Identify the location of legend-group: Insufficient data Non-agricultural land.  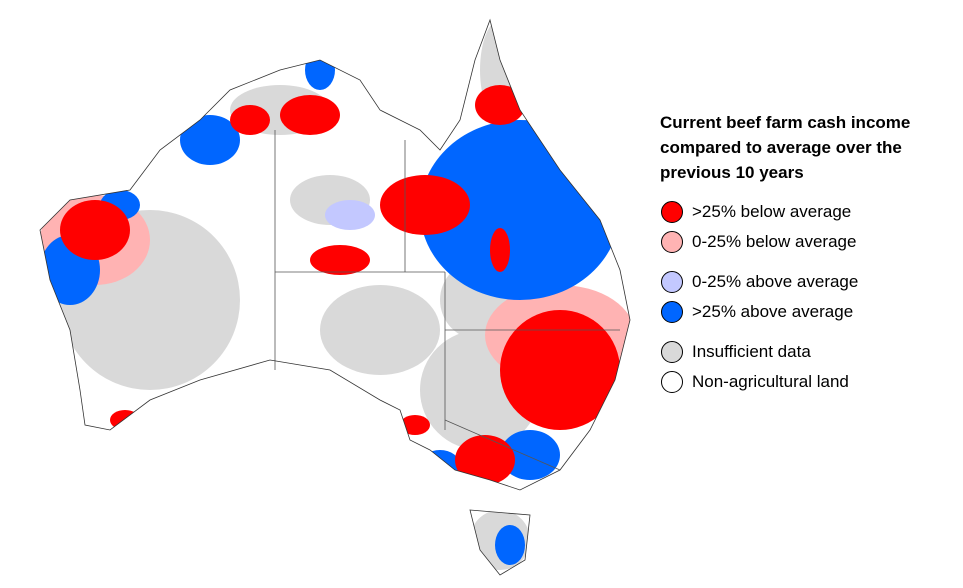
(805, 367).